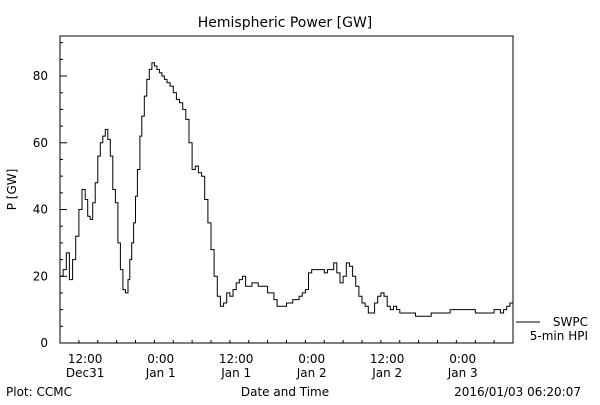 This screenshot has width=600, height=405. Describe the element at coordinates (44, 343) in the screenshot. I see `y-tick-label: 0` at that location.